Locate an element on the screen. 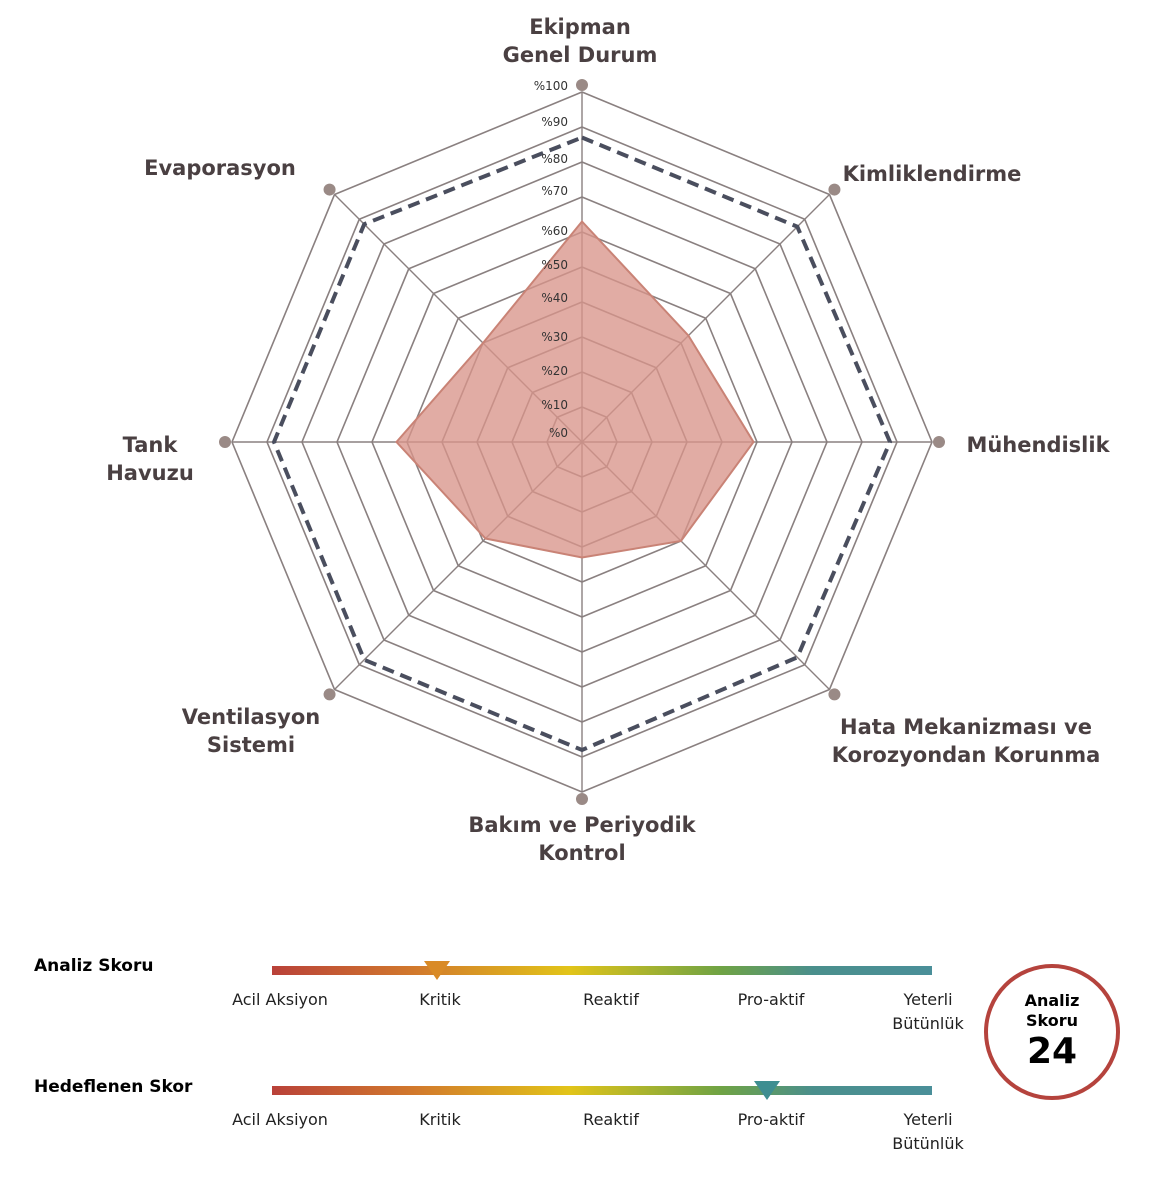 The width and height of the screenshot is (1168, 1200). axis-label-3-line-0: Hata Mekanizması ve is located at coordinates (966, 727).